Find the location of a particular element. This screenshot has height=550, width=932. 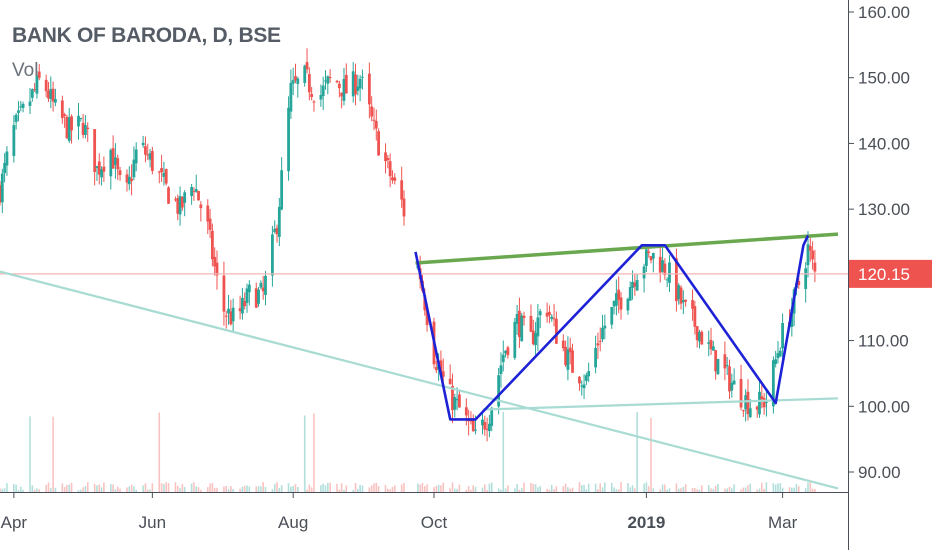

support-line is located at coordinates (660, 404).